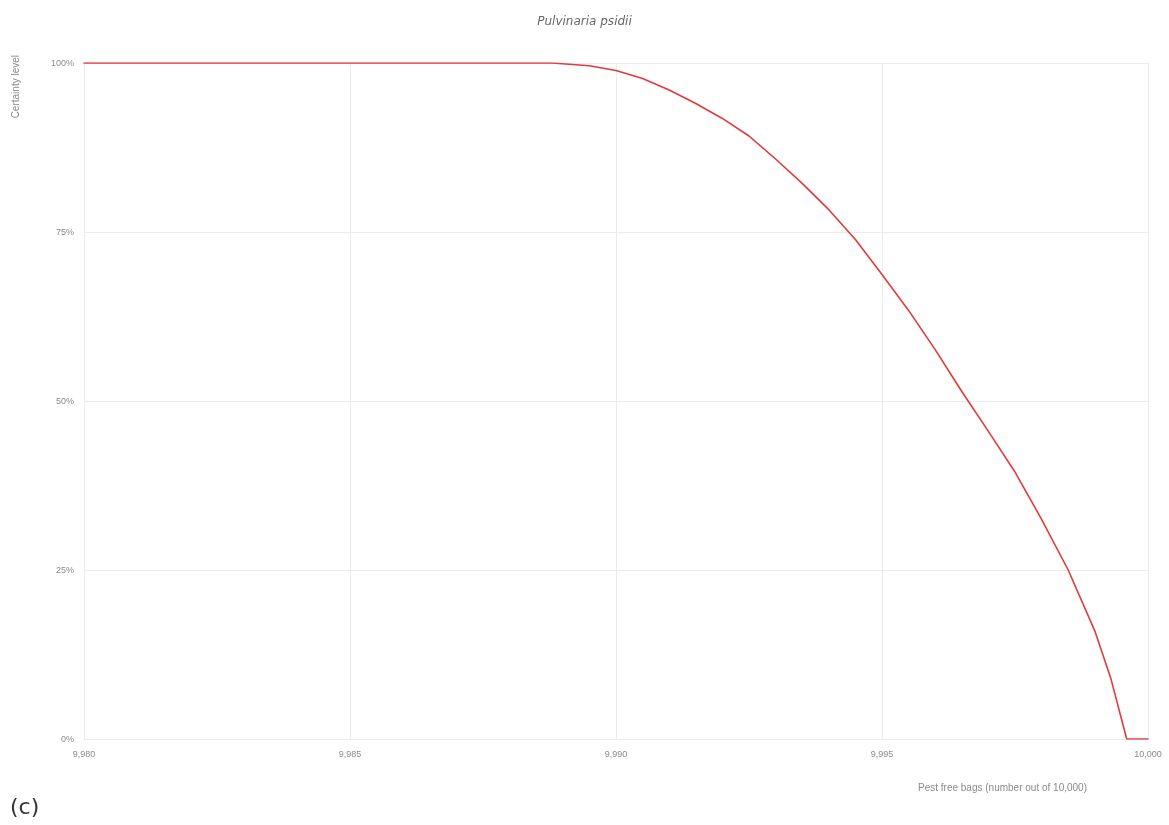  Describe the element at coordinates (1148, 753) in the screenshot. I see `x-tick-label: 10,000` at that location.